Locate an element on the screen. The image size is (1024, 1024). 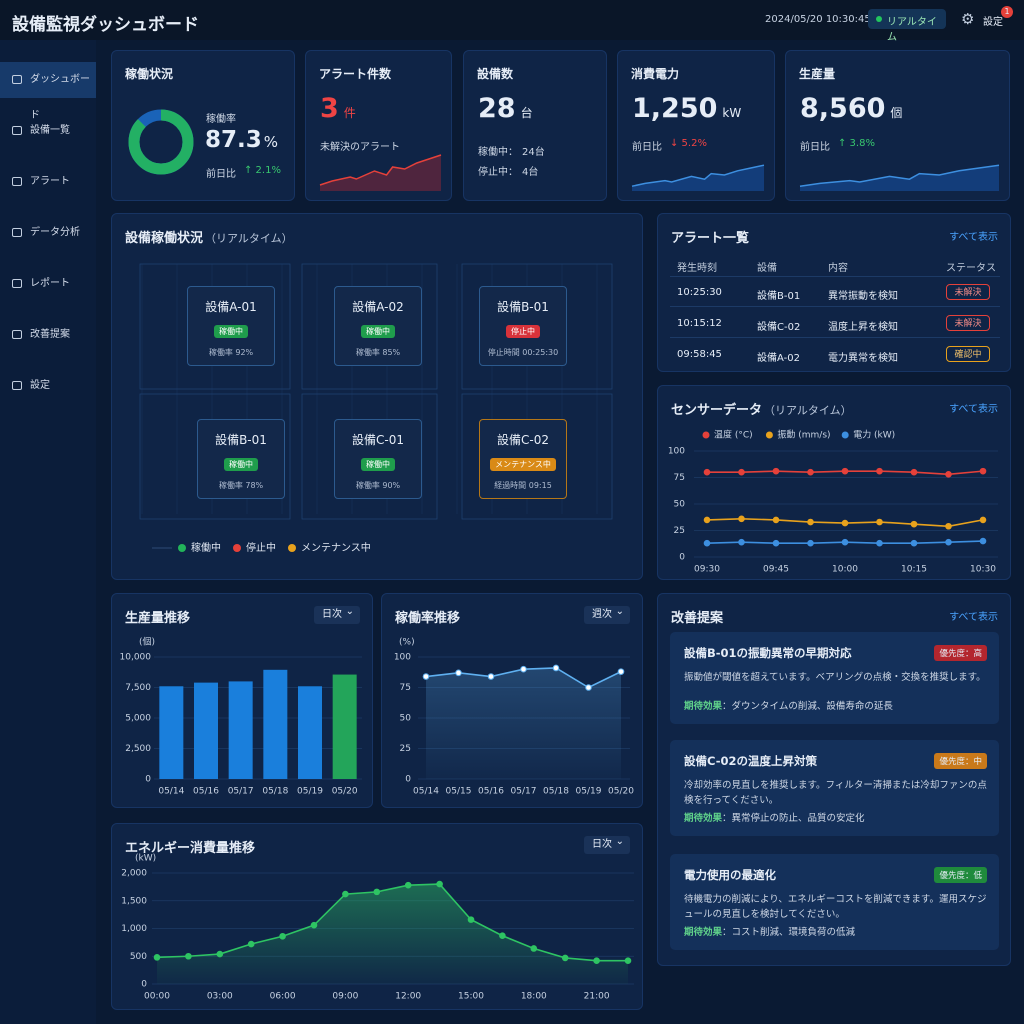
machine-box: 設備B-01 停止中 停止時間 00:25:30 is located at coordinates (523, 326).